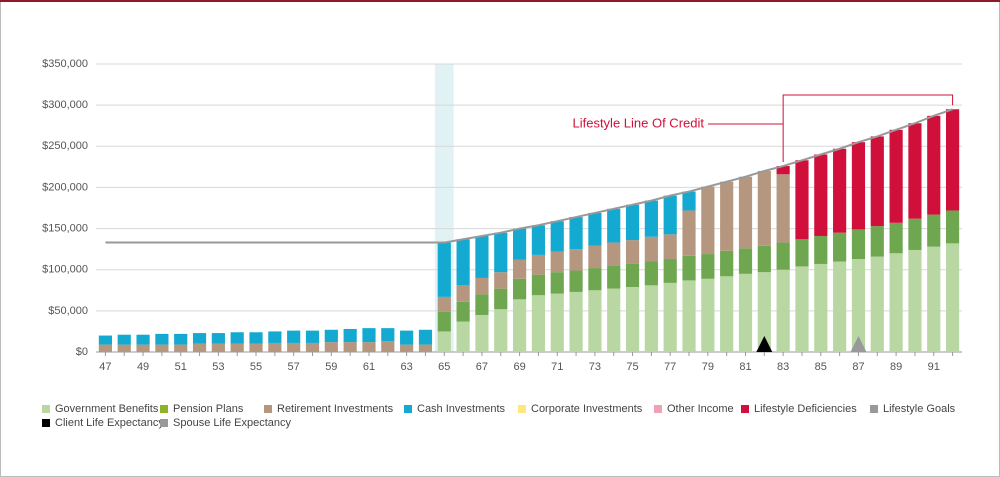 Image resolution: width=1000 pixels, height=477 pixels. I want to click on x-tick-label: 77, so click(670, 367).